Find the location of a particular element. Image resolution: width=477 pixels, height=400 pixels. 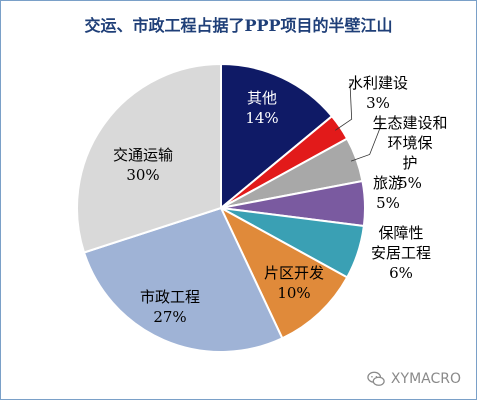

slice-name-other: 其他 is located at coordinates (262, 98).